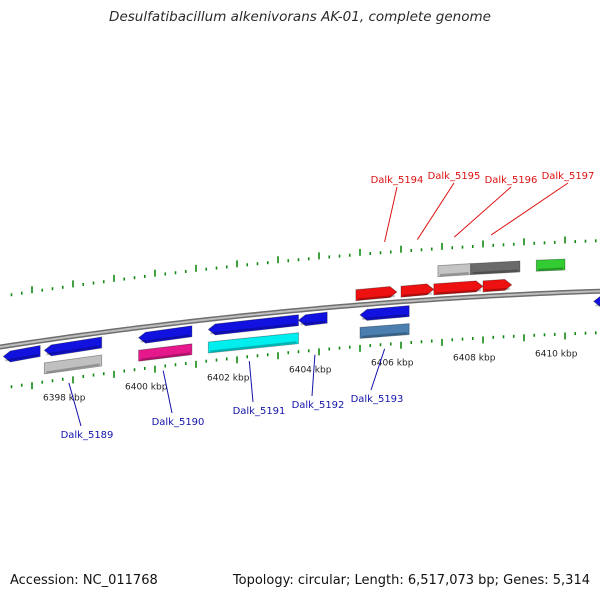 The width and height of the screenshot is (600, 600). Describe the element at coordinates (511, 180) in the screenshot. I see `gene-label: Dalk_5196` at that location.